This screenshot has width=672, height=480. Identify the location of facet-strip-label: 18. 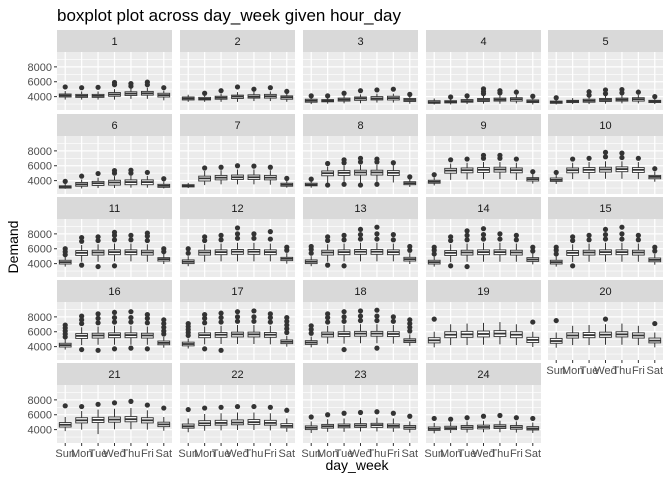
(360, 292).